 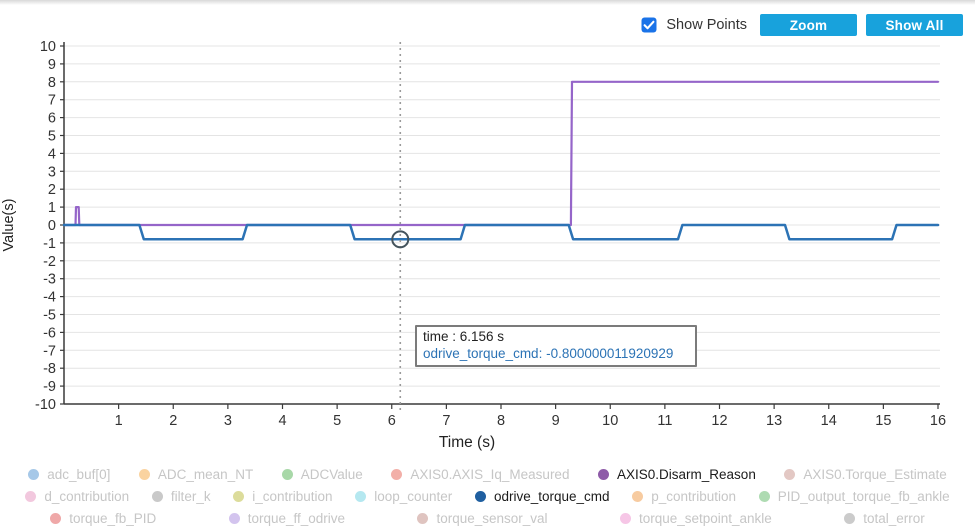 What do you see at coordinates (292, 496) in the screenshot?
I see `legend-label: i_contribution` at bounding box center [292, 496].